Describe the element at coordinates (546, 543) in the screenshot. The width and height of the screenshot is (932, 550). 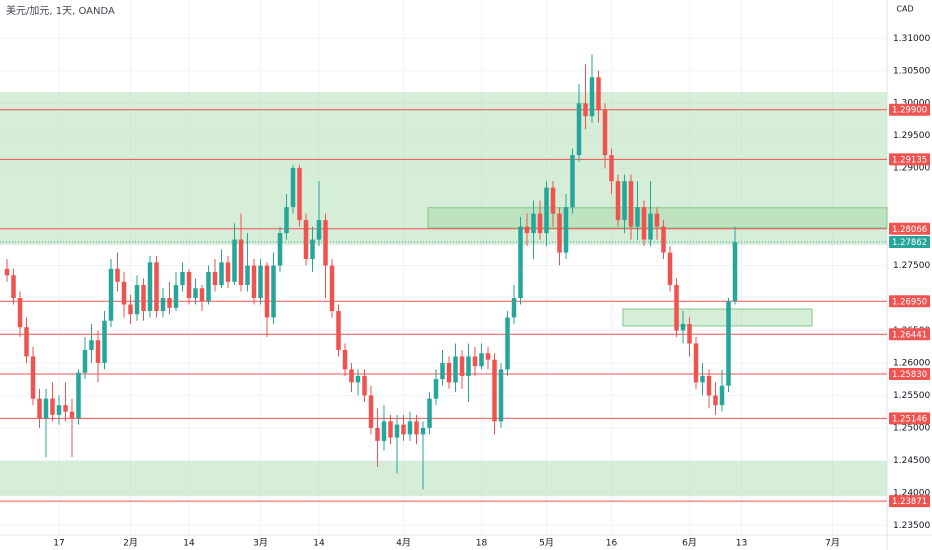
I see `x-tick-label: 5月` at that location.